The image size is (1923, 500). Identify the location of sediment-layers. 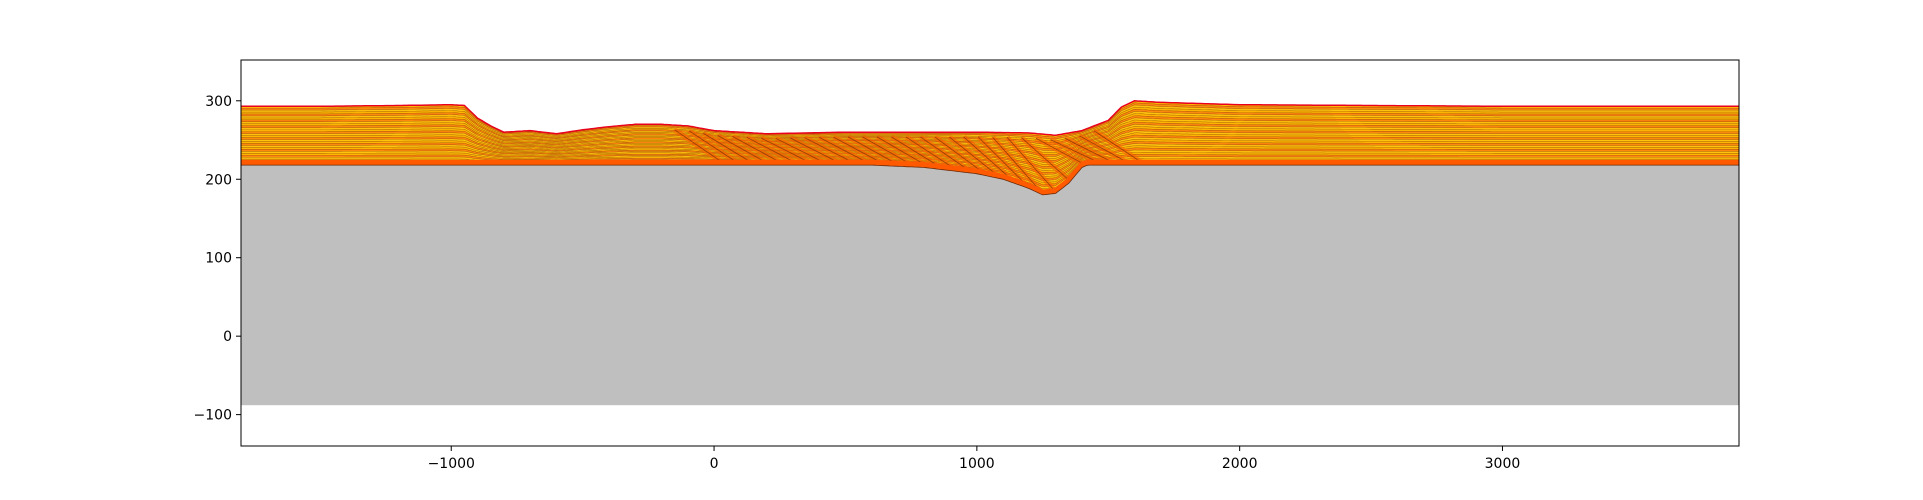
(990, 147).